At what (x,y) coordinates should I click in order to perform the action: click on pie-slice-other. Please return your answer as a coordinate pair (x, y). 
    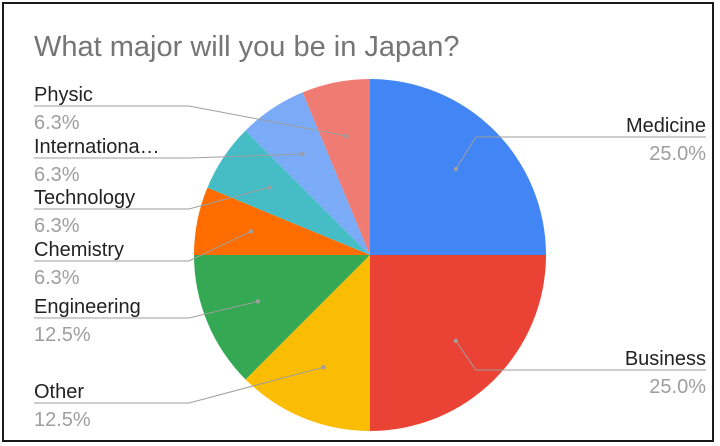
    Looking at the image, I should click on (307, 343).